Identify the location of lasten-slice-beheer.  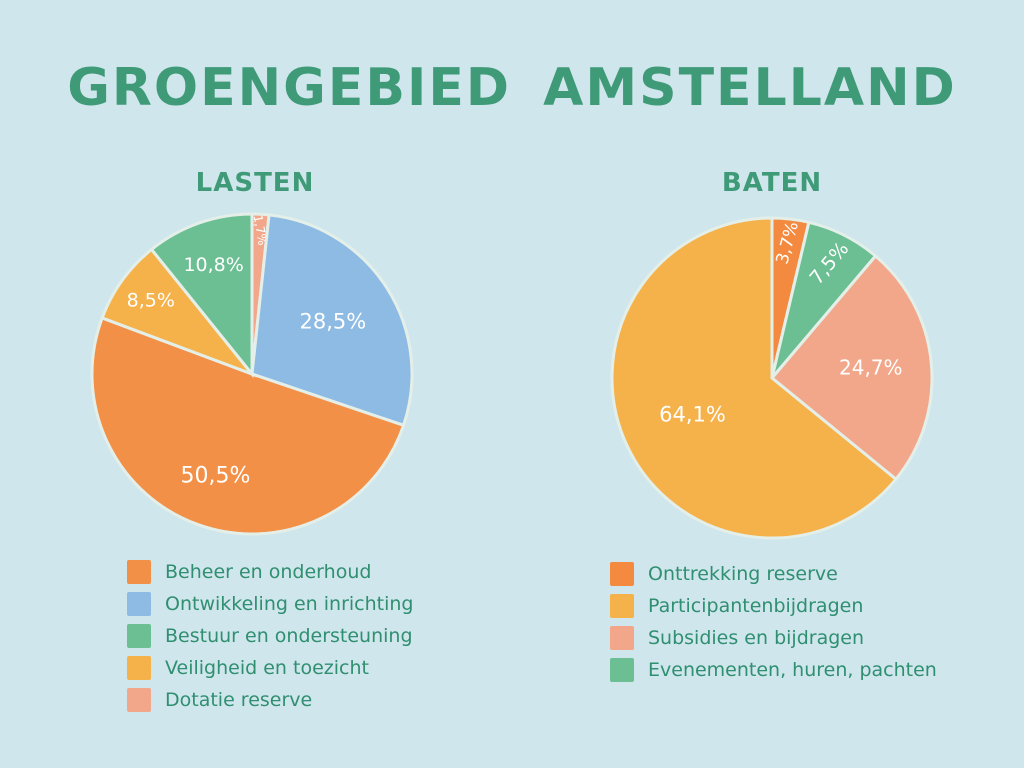
(248, 425).